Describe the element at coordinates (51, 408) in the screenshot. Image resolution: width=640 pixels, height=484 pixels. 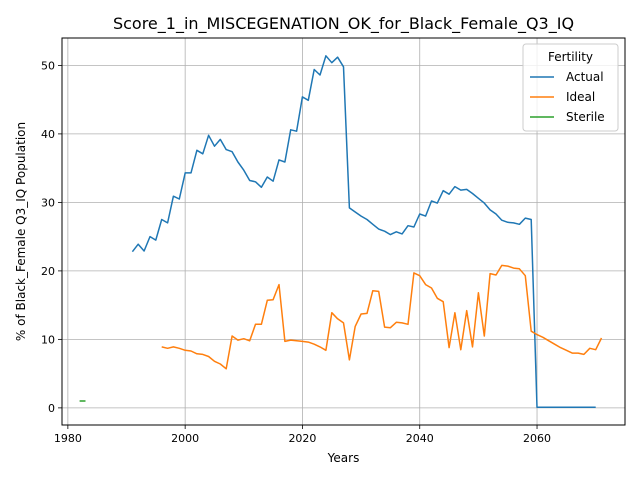
I see `y-tick-label: 0` at that location.